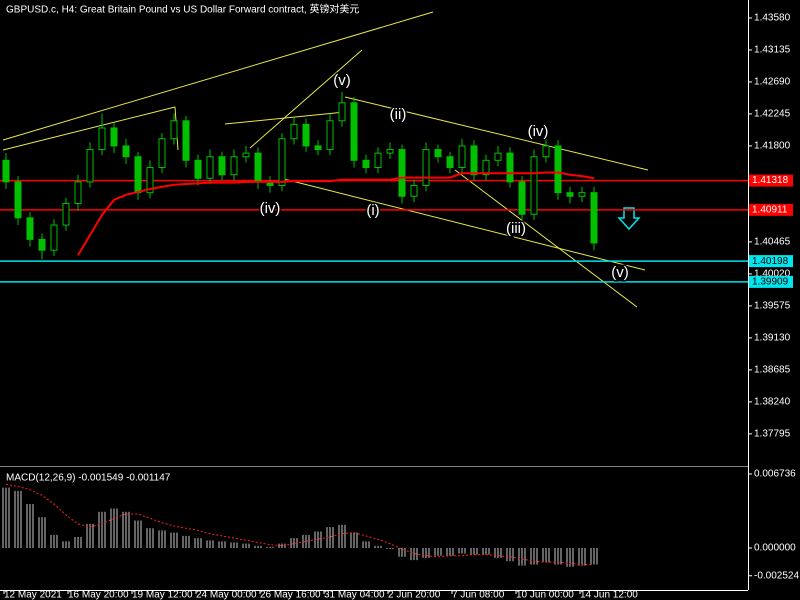  What do you see at coordinates (772, 114) in the screenshot?
I see `y-tick-label: 1.42245` at bounding box center [772, 114].